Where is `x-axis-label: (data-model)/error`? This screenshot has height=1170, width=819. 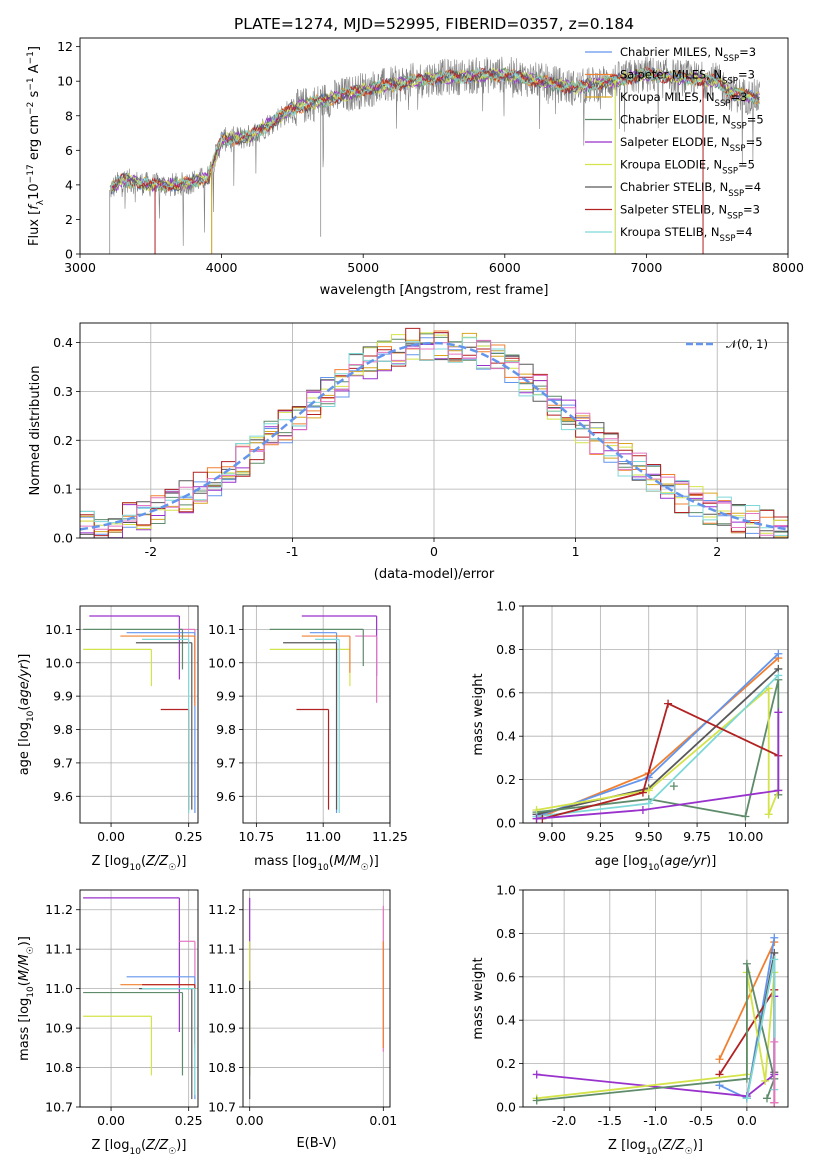
x-axis-label: (data-model)/error is located at coordinates (434, 574).